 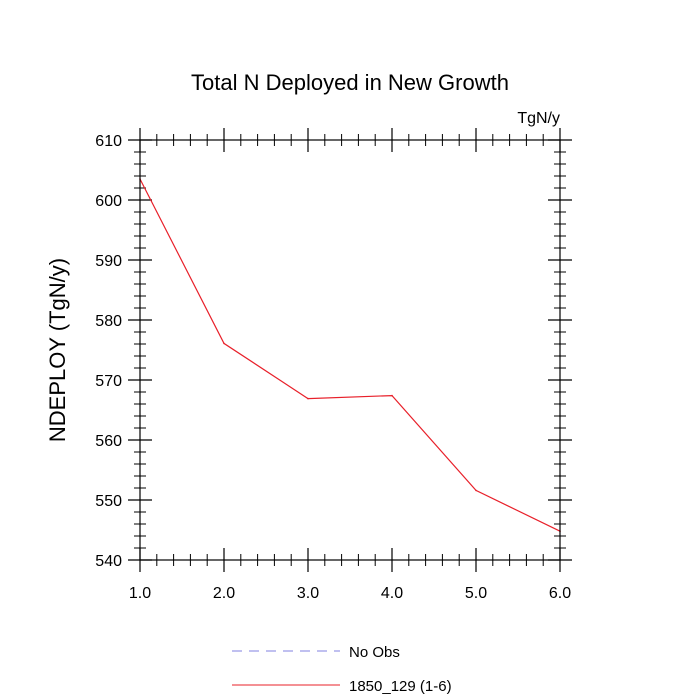 I want to click on x-tick-label-4.0: 4.0, so click(x=392, y=593).